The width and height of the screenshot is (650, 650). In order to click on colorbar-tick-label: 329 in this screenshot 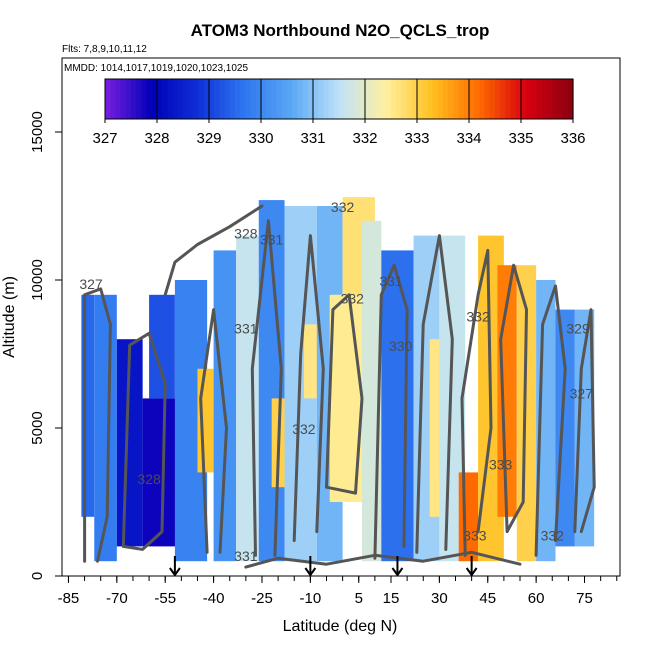, I will do `click(208, 138)`.